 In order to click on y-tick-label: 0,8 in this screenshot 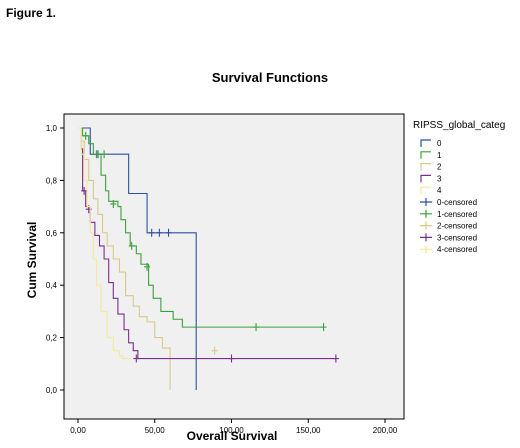, I will do `click(52, 180)`.